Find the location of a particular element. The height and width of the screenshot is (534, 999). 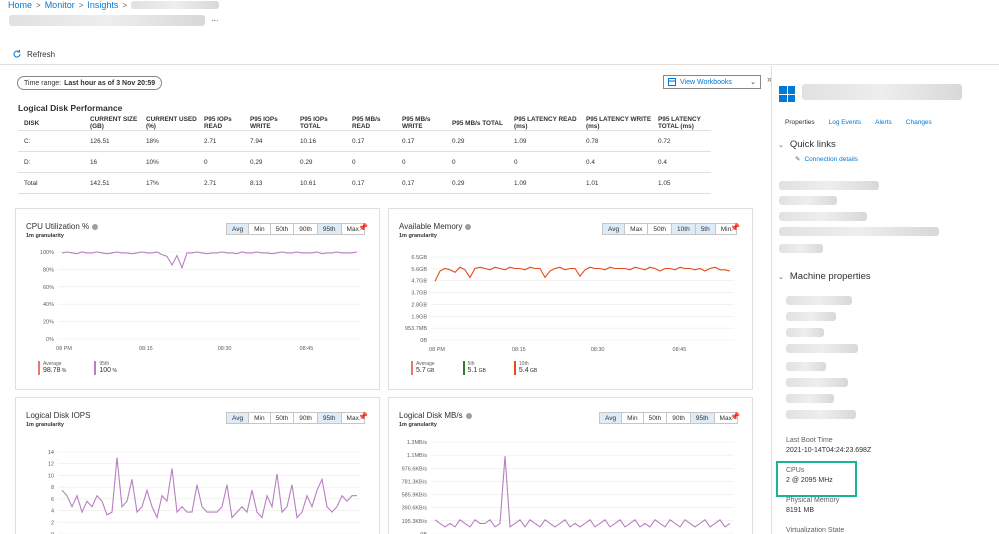

iops-chart-title: Logical Disk IOPS is located at coordinates (58, 415).